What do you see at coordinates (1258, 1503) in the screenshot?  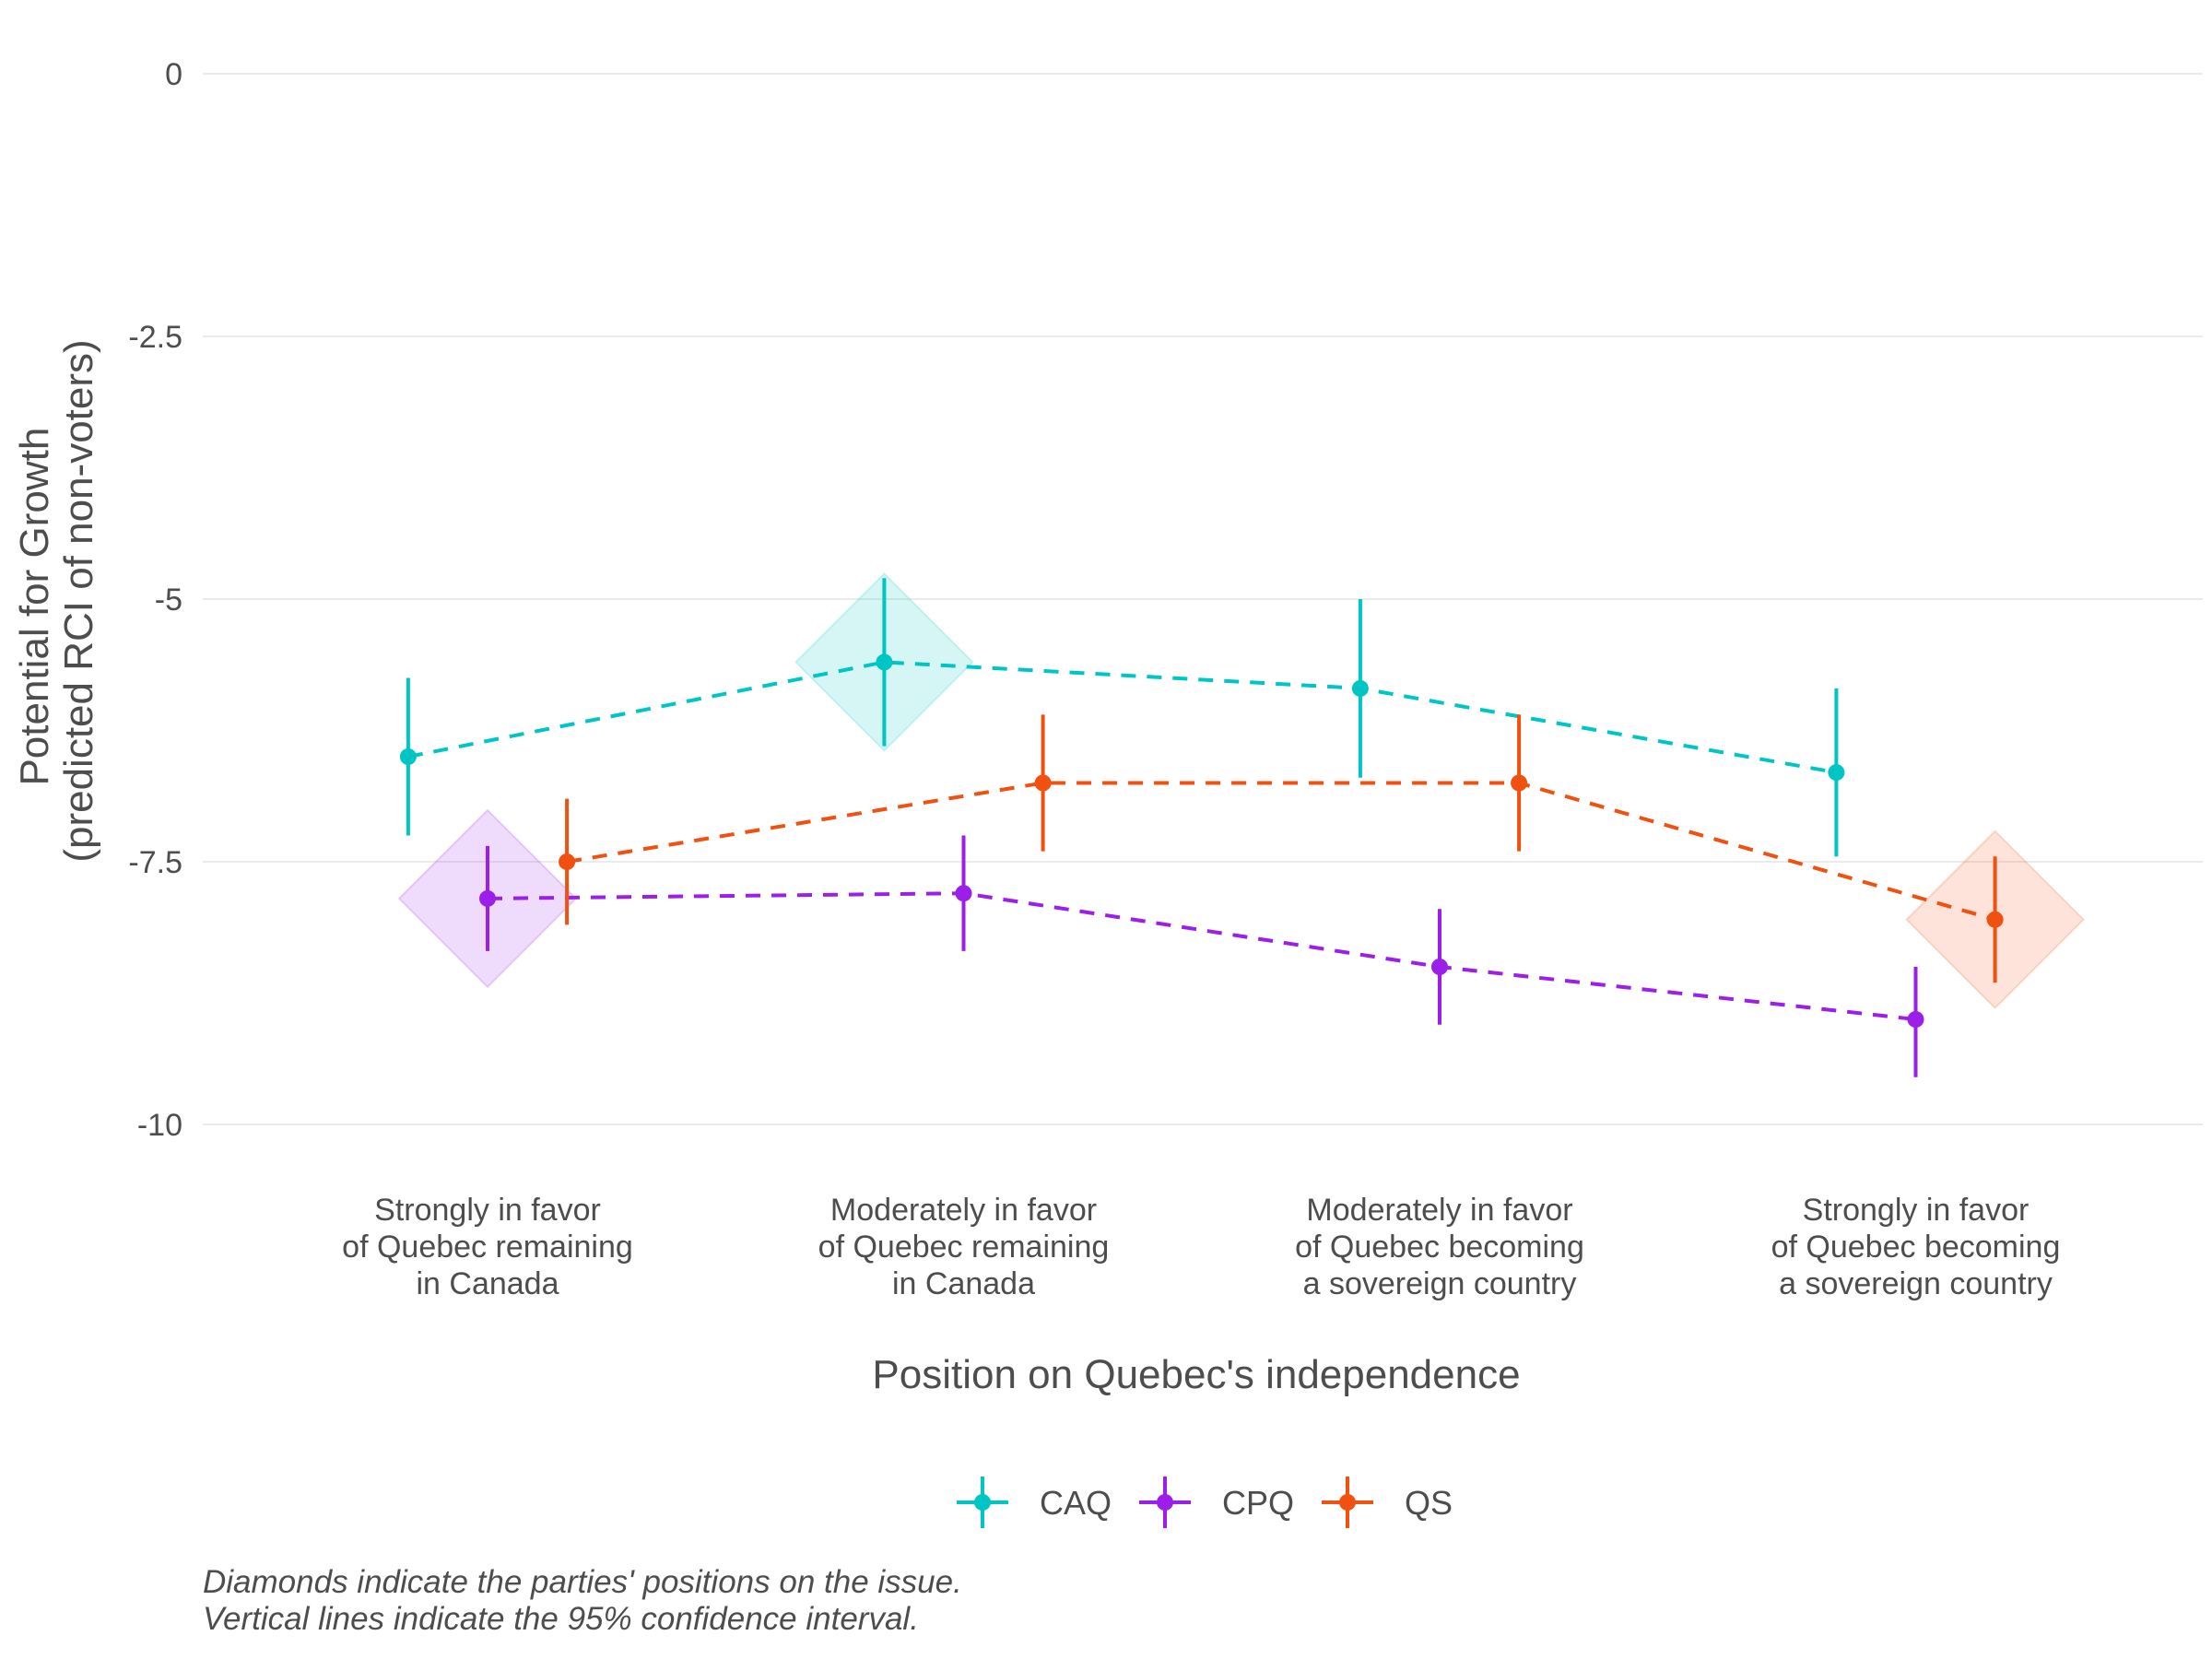 I see `legend-label: CPQ` at bounding box center [1258, 1503].